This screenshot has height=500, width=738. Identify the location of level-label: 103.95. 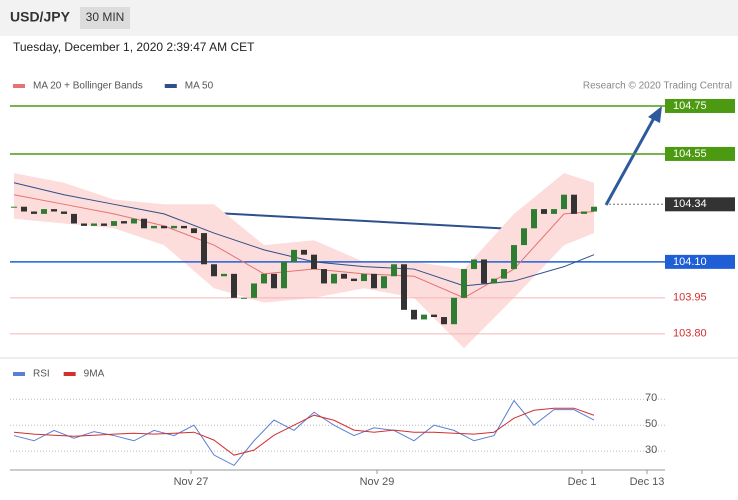
(690, 298).